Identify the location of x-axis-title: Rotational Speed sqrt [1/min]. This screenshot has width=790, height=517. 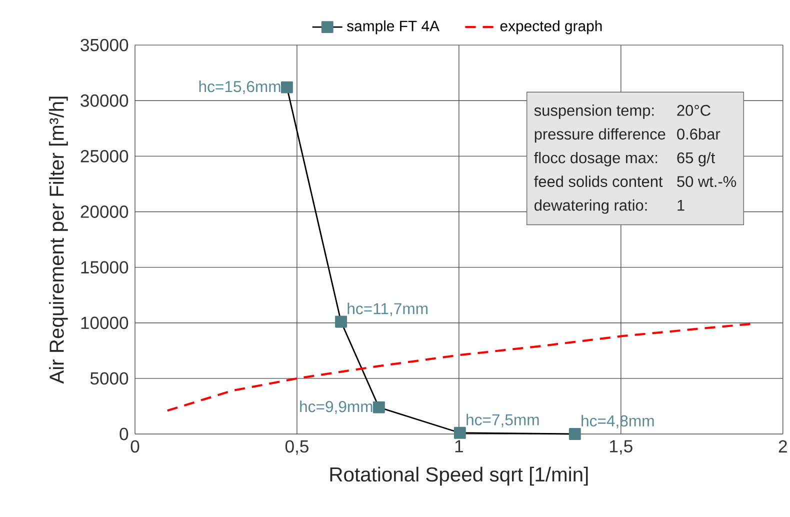
(459, 476).